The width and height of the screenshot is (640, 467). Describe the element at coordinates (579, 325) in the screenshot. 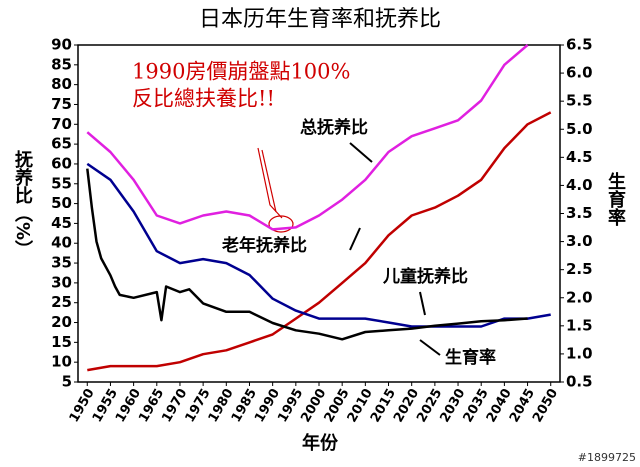

I see `y2-tick-label: 1.5` at that location.